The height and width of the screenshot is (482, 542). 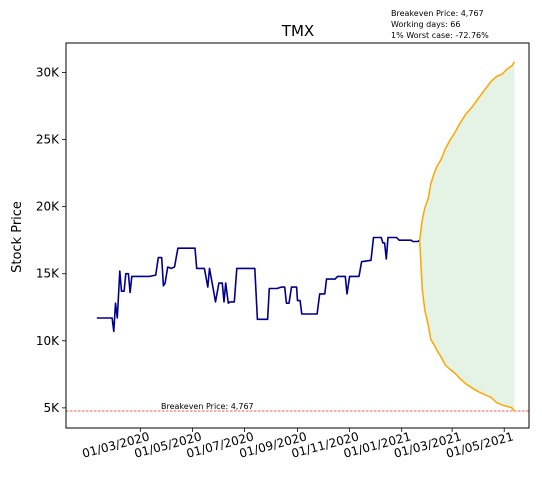 I want to click on y-tick-label: 25K, so click(x=48, y=140).